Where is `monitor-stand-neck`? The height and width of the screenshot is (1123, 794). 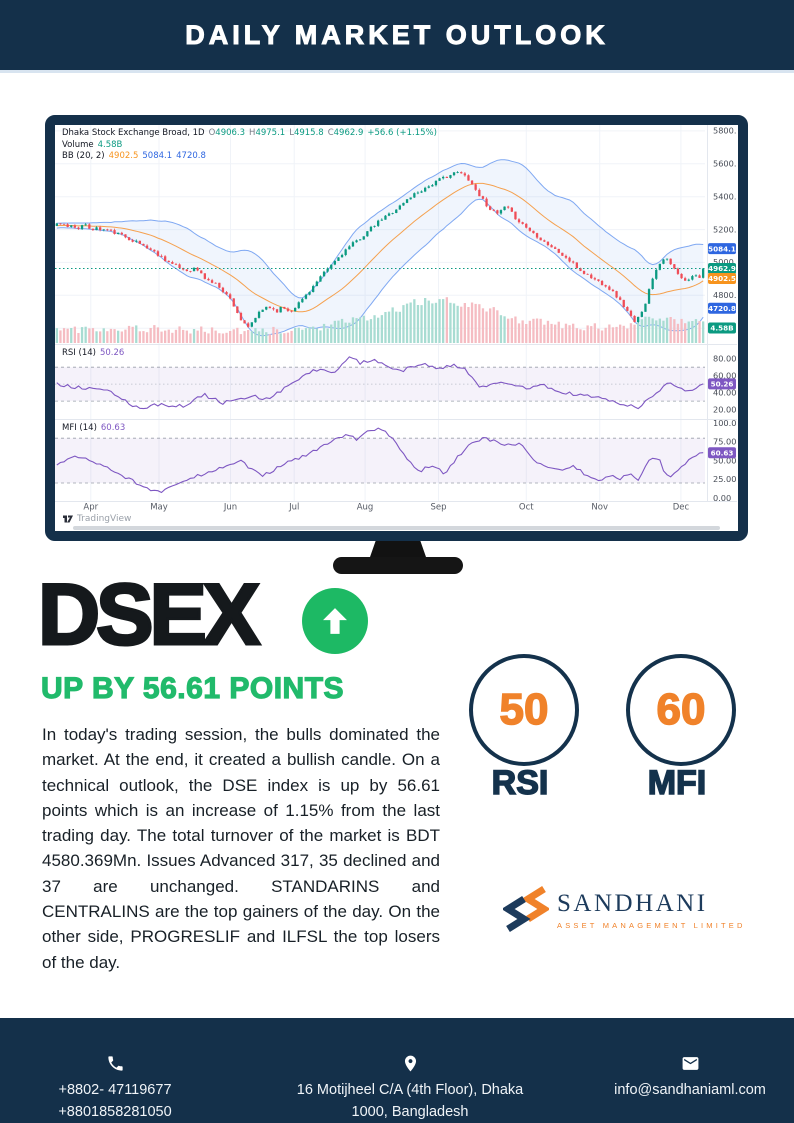
monitor-stand-neck is located at coordinates (398, 549).